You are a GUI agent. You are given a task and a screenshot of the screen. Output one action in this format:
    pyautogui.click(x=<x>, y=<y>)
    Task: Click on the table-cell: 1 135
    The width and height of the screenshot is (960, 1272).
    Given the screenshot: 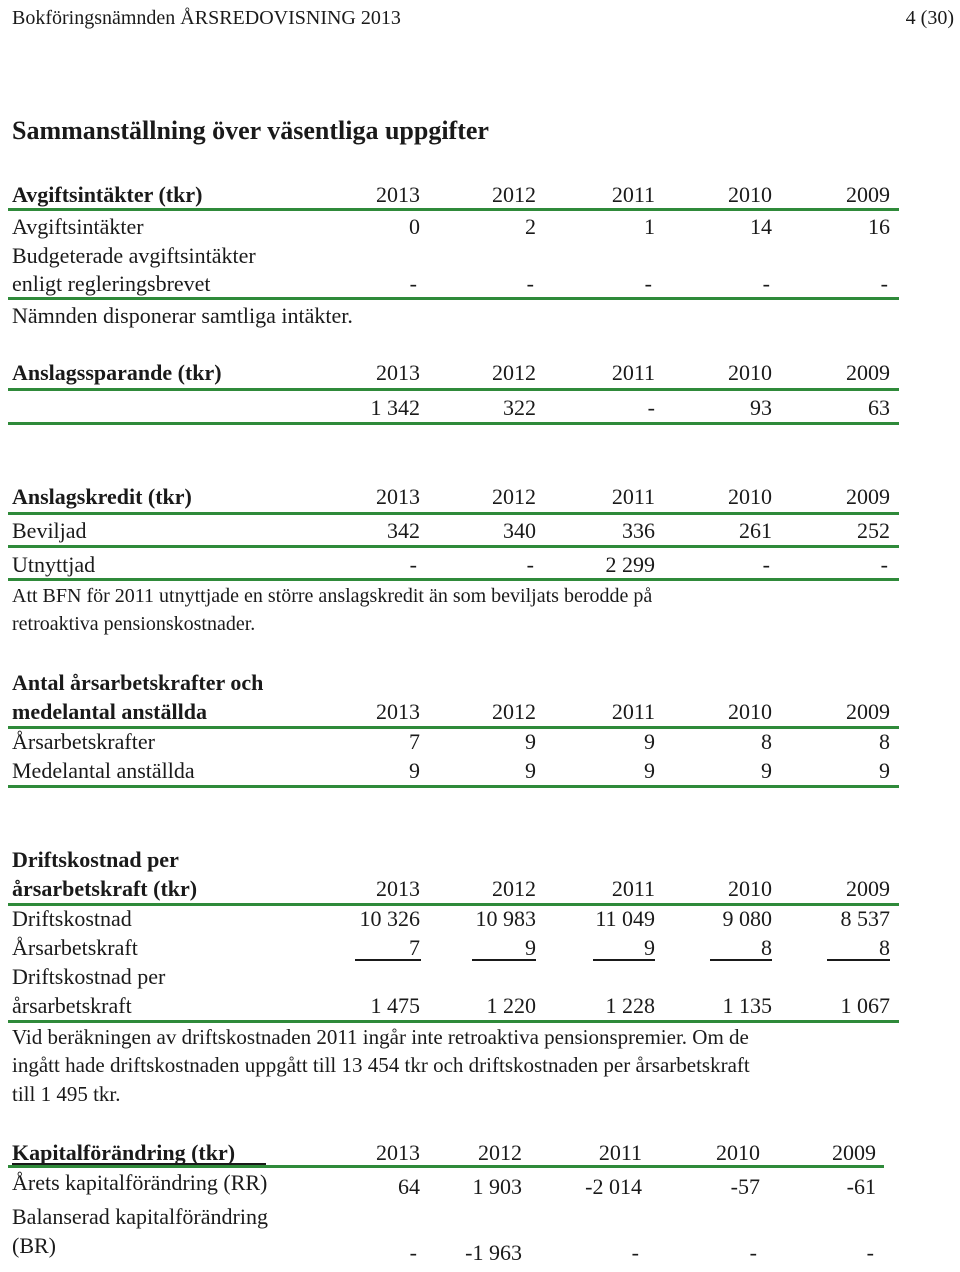 What is the action you would take?
    pyautogui.click(x=747, y=1005)
    